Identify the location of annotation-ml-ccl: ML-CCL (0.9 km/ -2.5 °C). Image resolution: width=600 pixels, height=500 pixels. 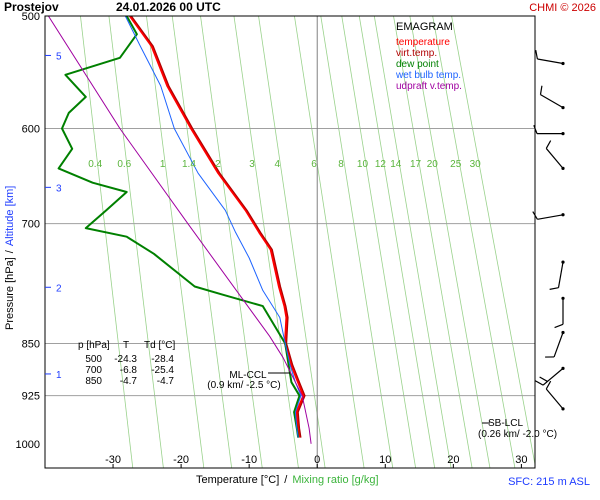
(248, 380).